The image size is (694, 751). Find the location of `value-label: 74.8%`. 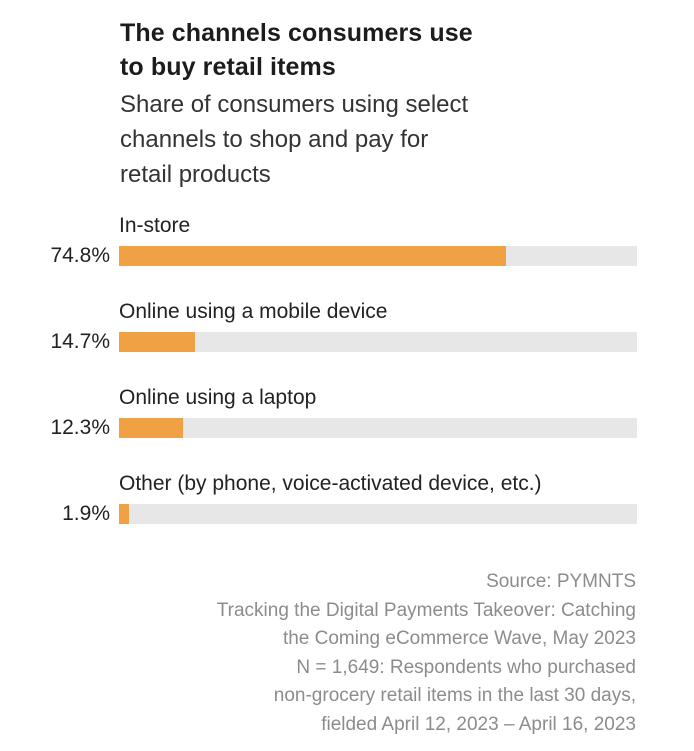

value-label: 74.8% is located at coordinates (80, 255).